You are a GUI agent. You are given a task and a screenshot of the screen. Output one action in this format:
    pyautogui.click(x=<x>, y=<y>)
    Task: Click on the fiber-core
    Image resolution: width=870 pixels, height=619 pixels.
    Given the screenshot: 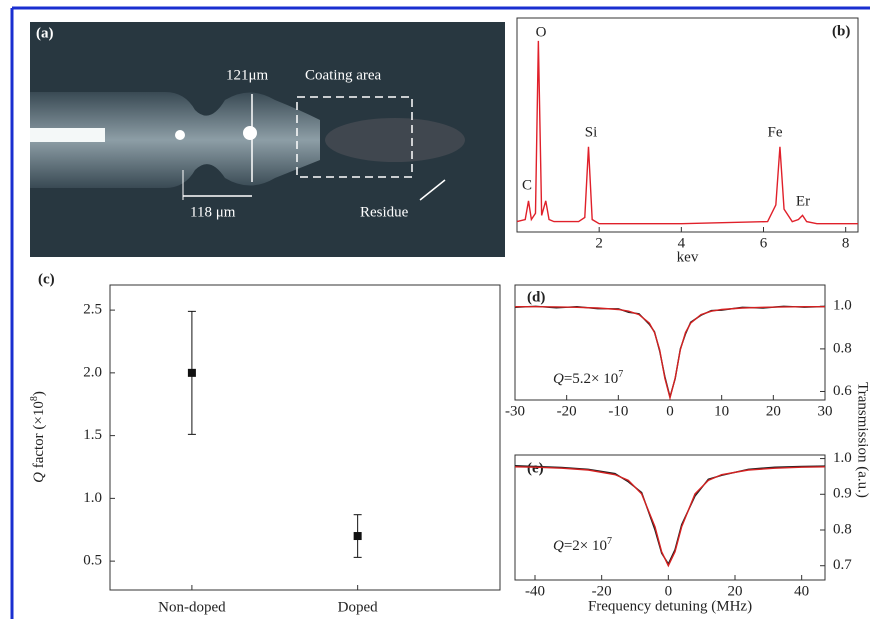 What is the action you would take?
    pyautogui.click(x=67, y=135)
    